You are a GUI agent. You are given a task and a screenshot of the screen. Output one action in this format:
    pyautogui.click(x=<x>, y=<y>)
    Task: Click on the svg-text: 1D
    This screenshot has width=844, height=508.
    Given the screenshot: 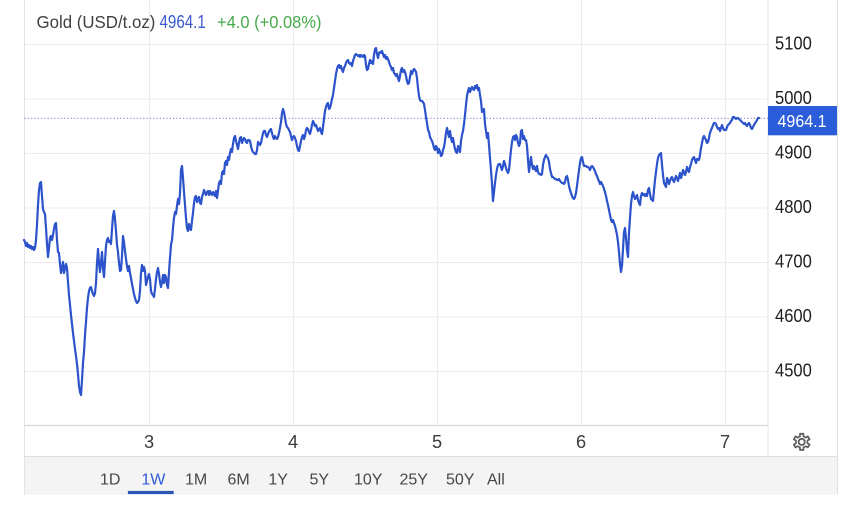 What is the action you would take?
    pyautogui.click(x=110, y=480)
    